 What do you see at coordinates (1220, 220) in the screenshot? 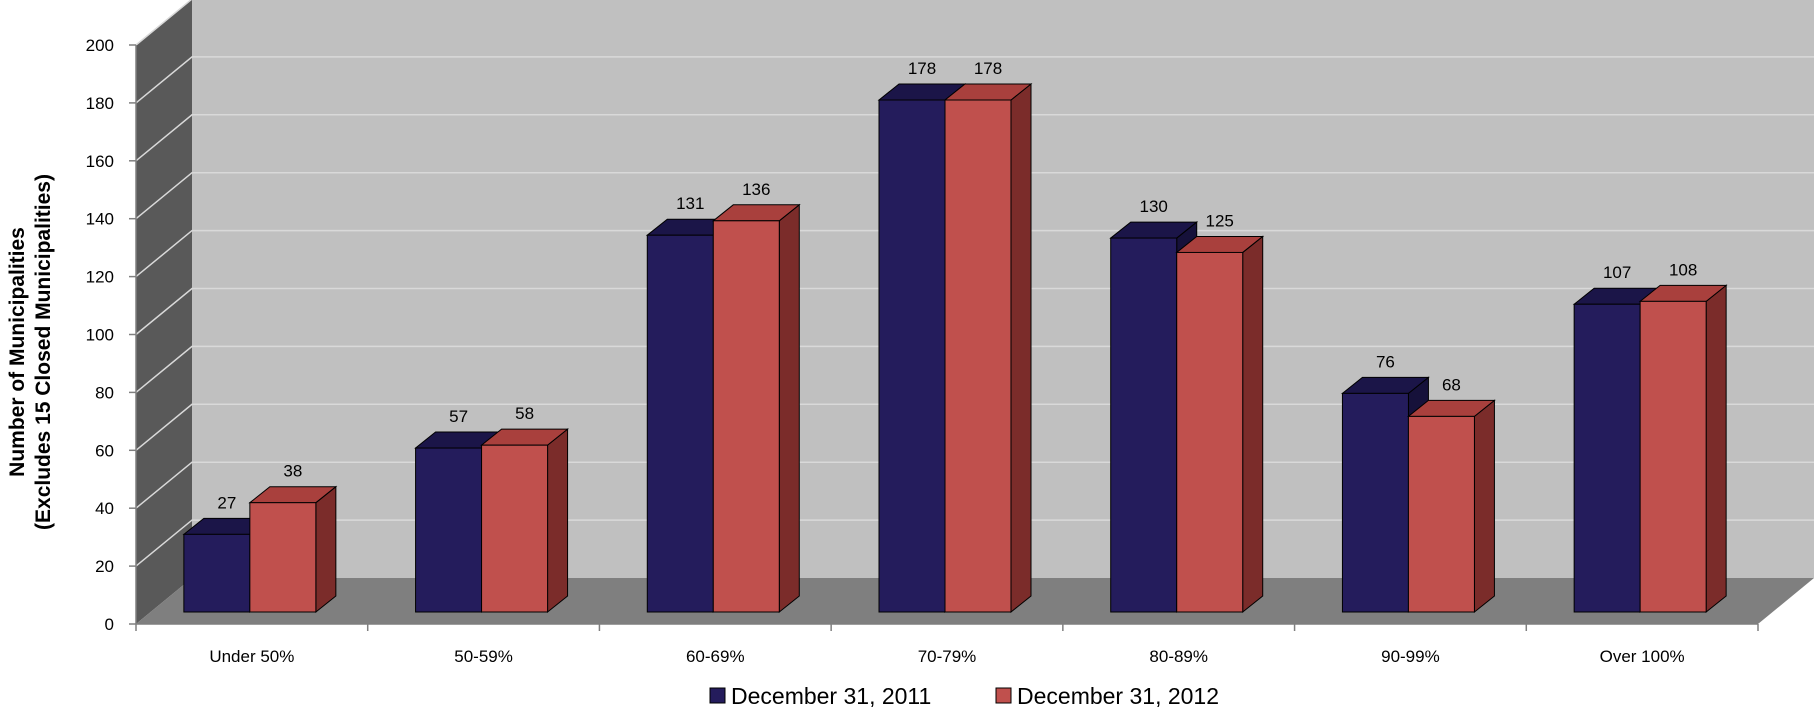
I see `data-label: 125` at bounding box center [1220, 220].